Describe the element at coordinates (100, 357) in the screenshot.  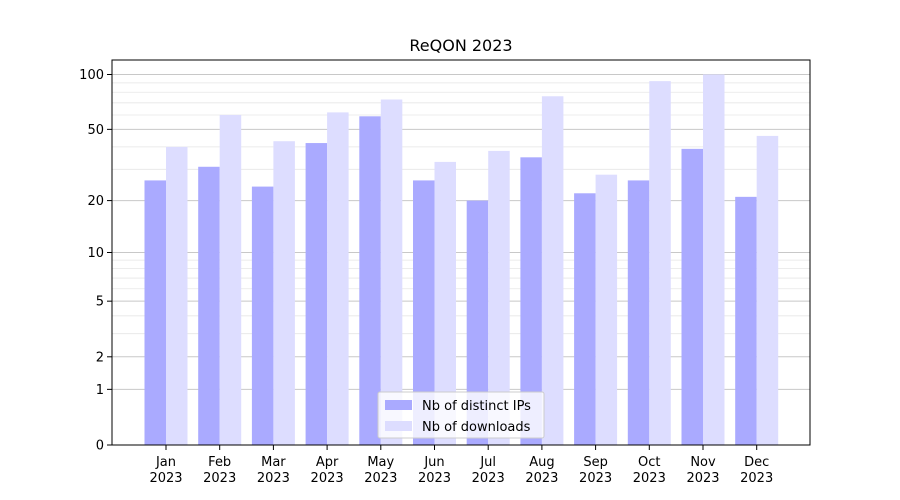
I see `y-tick-label: 2` at that location.